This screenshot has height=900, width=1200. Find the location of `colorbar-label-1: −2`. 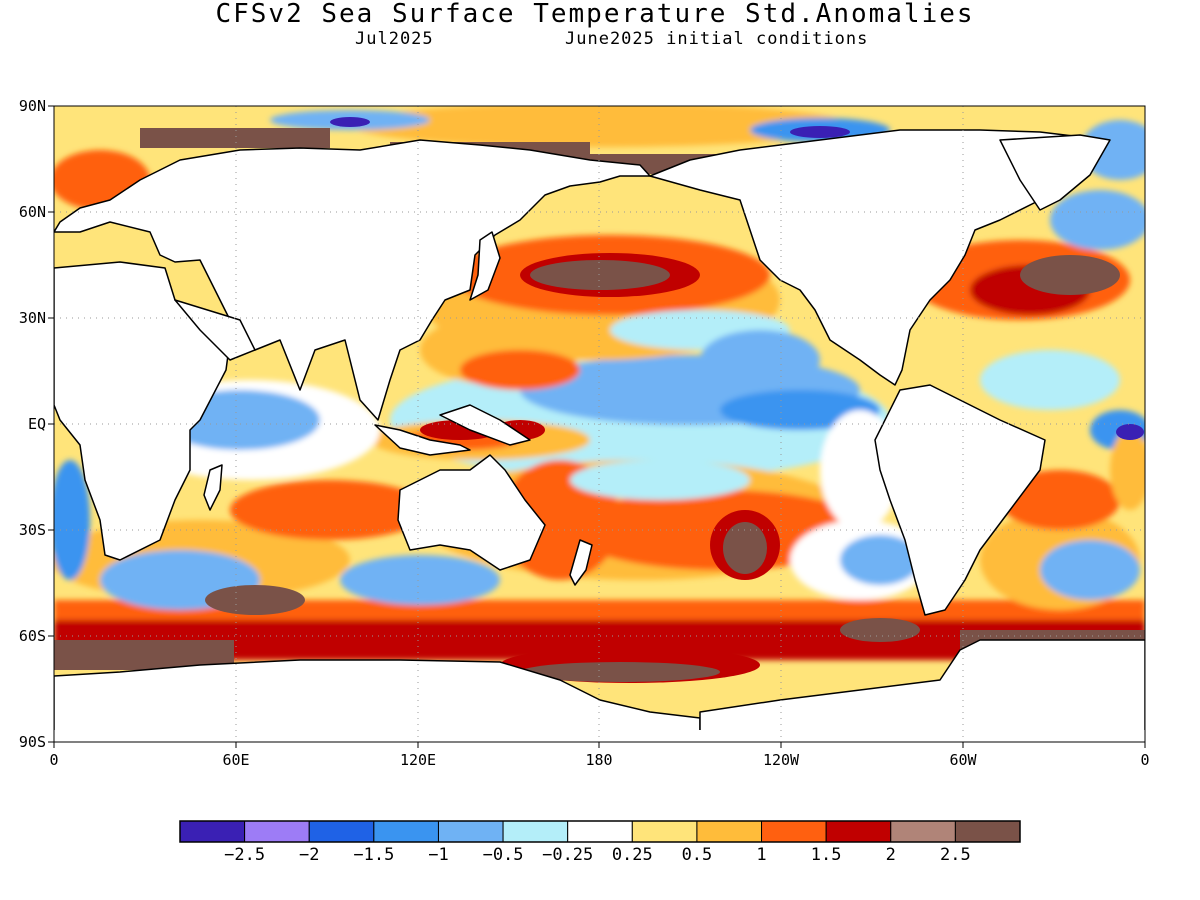

colorbar-label-1: −2 is located at coordinates (309, 855).